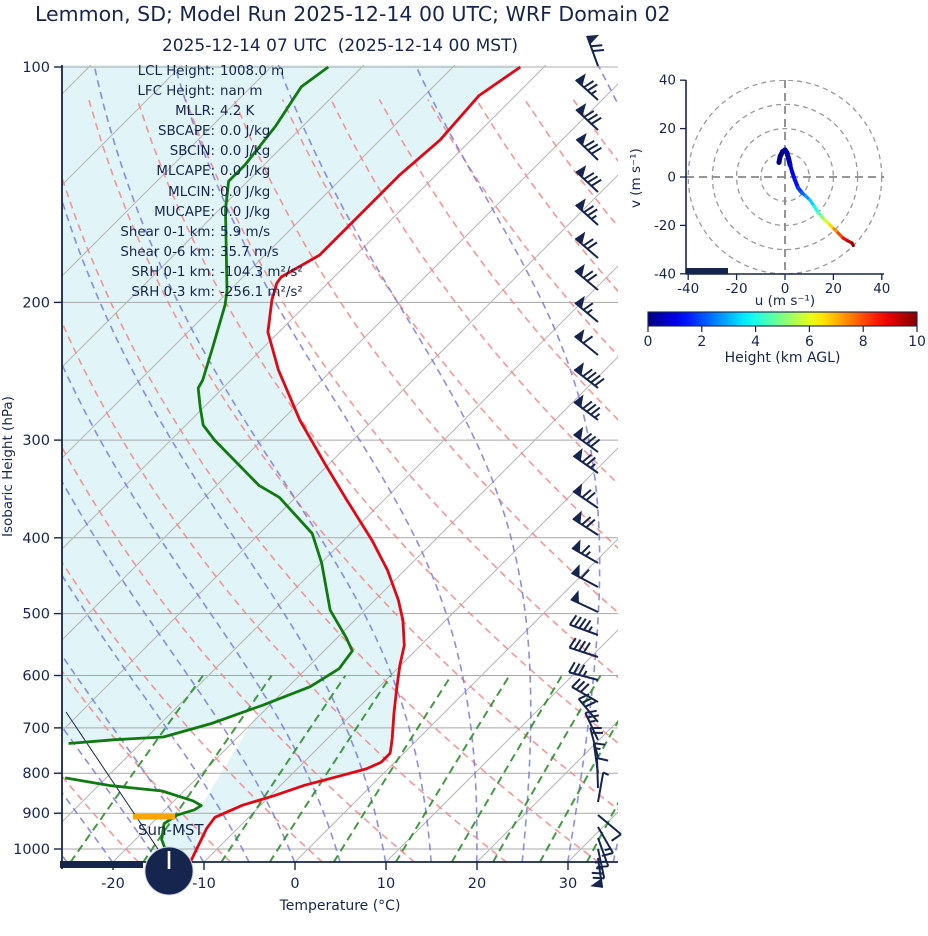 Image resolution: width=928 pixels, height=936 pixels. I want to click on hodo-x-tick-label: -40, so click(688, 289).